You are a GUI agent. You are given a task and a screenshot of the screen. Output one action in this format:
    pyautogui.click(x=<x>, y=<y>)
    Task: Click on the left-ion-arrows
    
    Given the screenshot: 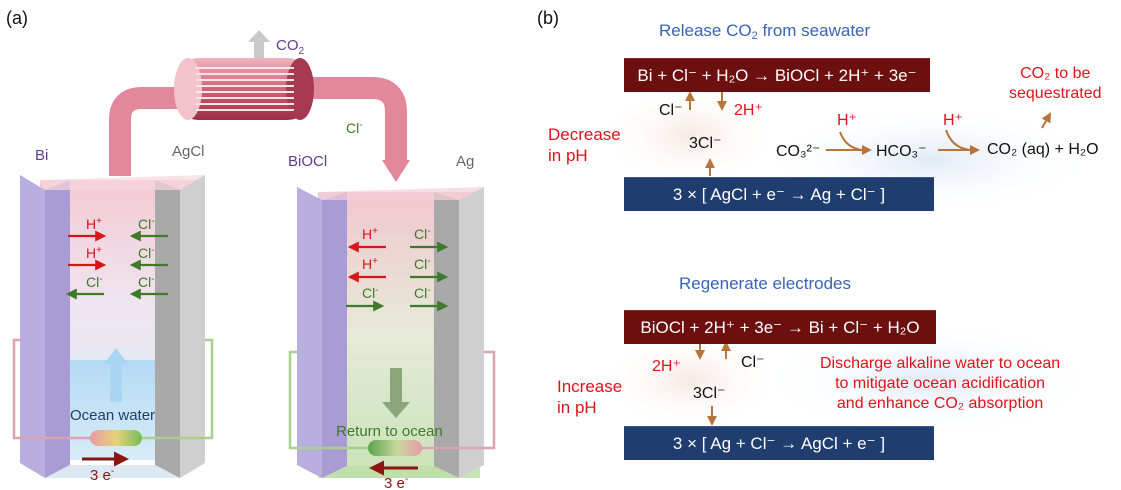 What is the action you would take?
    pyautogui.click(x=116, y=265)
    